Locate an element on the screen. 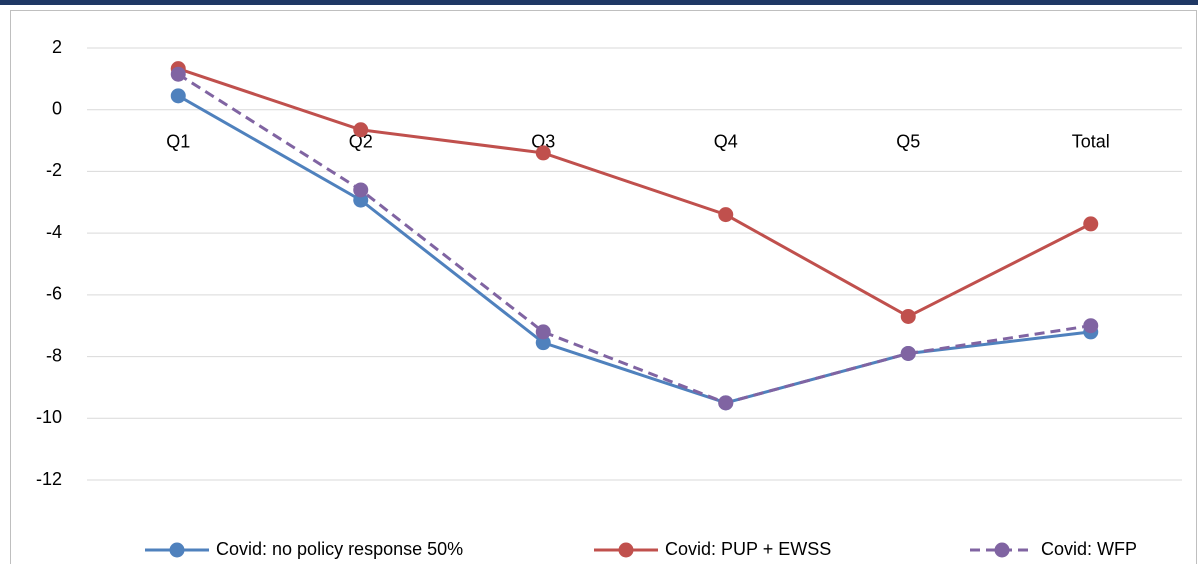 The width and height of the screenshot is (1198, 564). y-tick-label: -2 is located at coordinates (54, 170).